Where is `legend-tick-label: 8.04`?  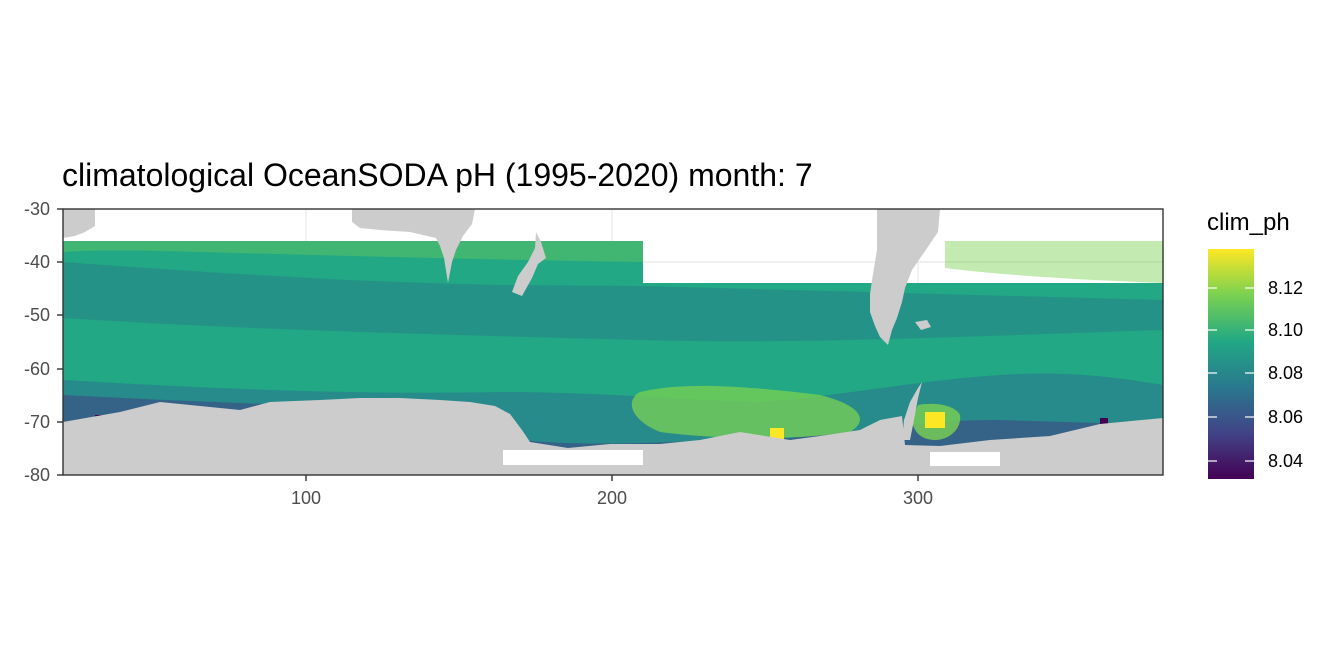
legend-tick-label: 8.04 is located at coordinates (1285, 461).